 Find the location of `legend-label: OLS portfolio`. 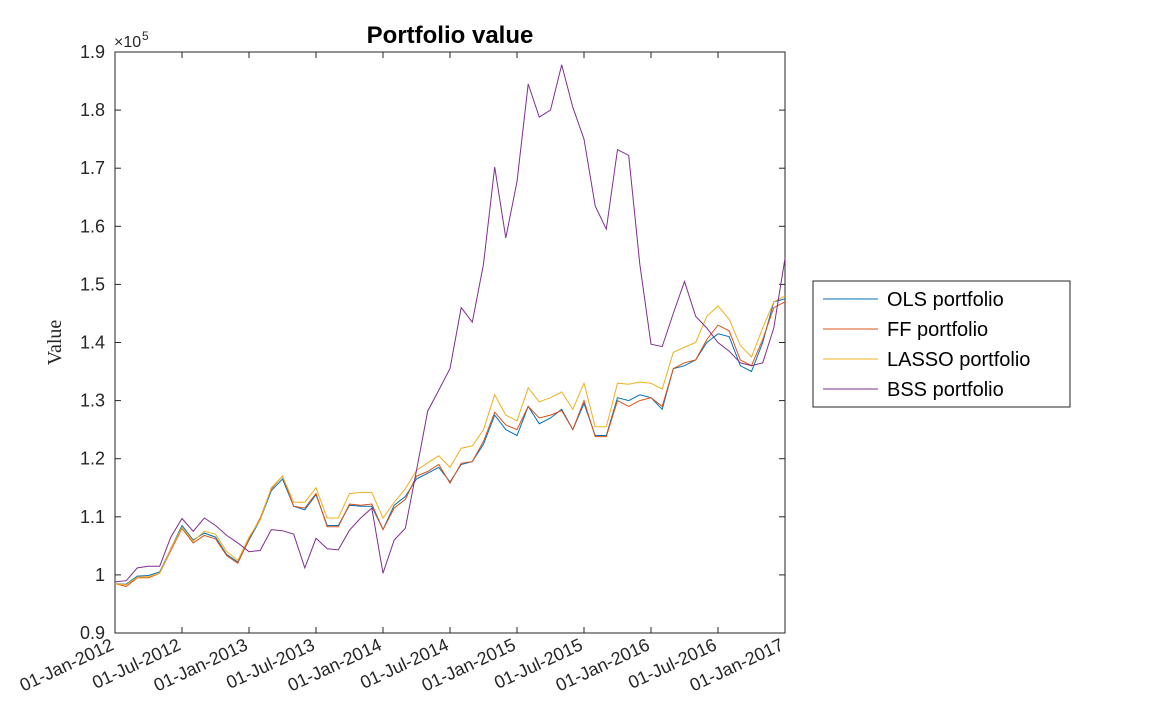

legend-label: OLS portfolio is located at coordinates (945, 300).